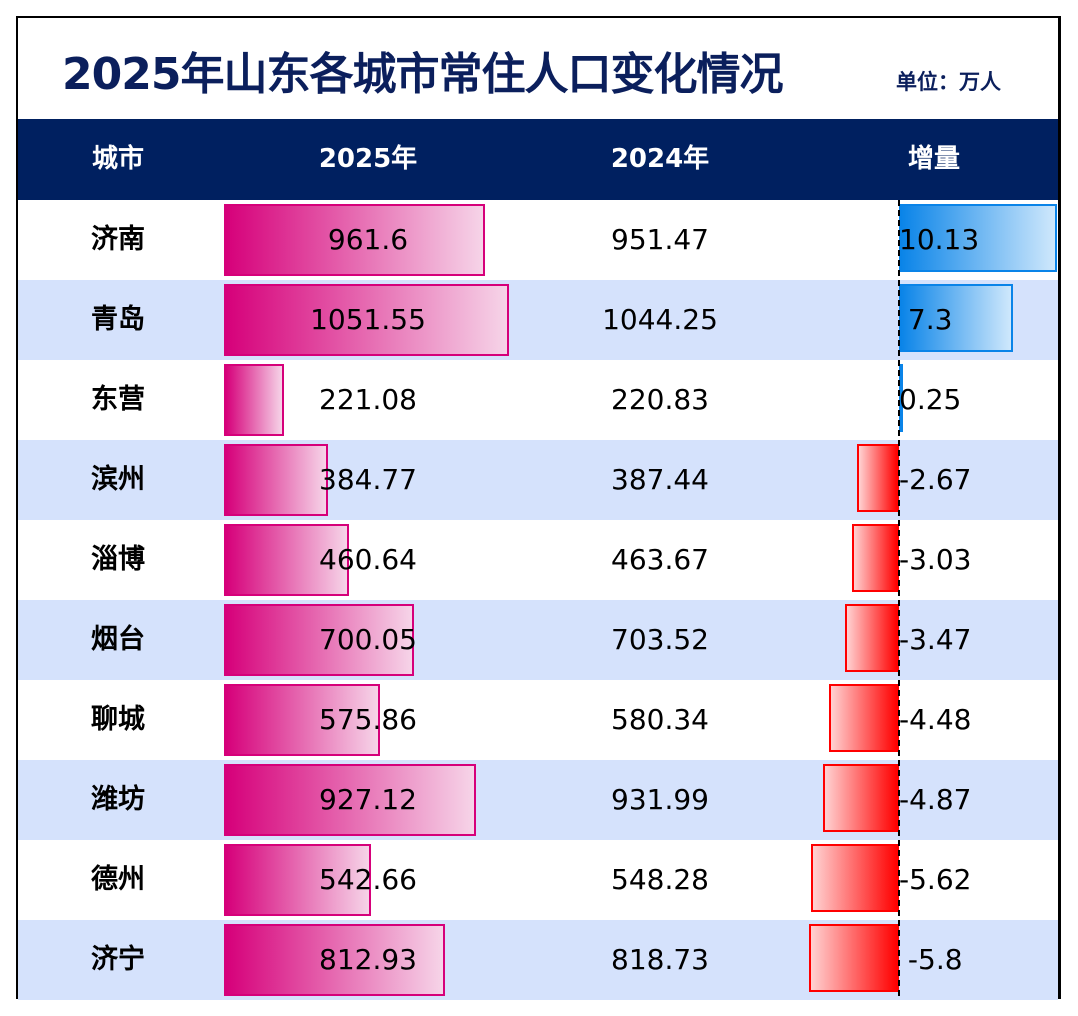  I want to click on table-row: 济南 961.6 951.47 10.13, so click(538, 240).